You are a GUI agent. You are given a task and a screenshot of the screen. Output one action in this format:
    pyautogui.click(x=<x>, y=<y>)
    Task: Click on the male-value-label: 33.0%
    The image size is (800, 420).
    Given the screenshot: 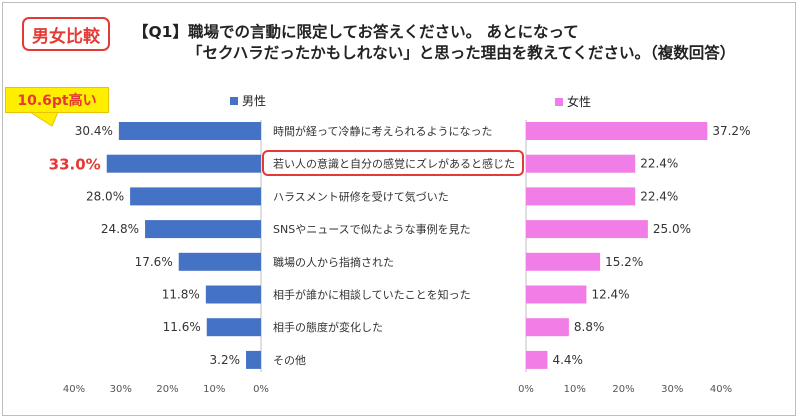 What is the action you would take?
    pyautogui.click(x=75, y=165)
    